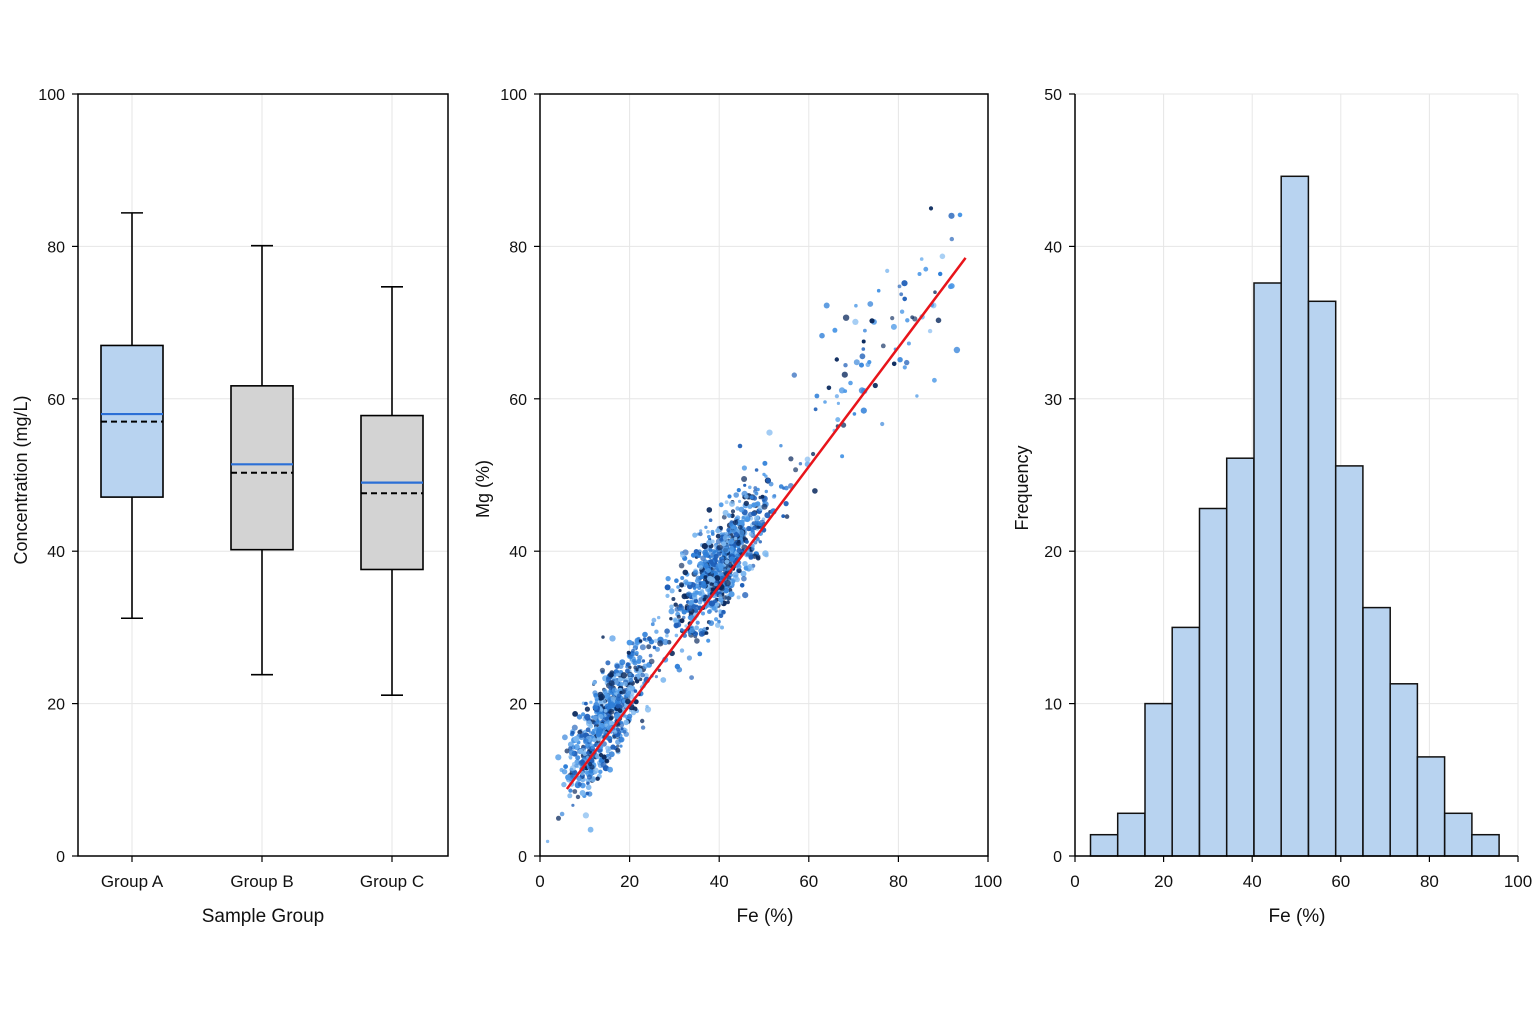  What do you see at coordinates (392, 881) in the screenshot?
I see `boxplot-x-tick-label: Group C` at bounding box center [392, 881].